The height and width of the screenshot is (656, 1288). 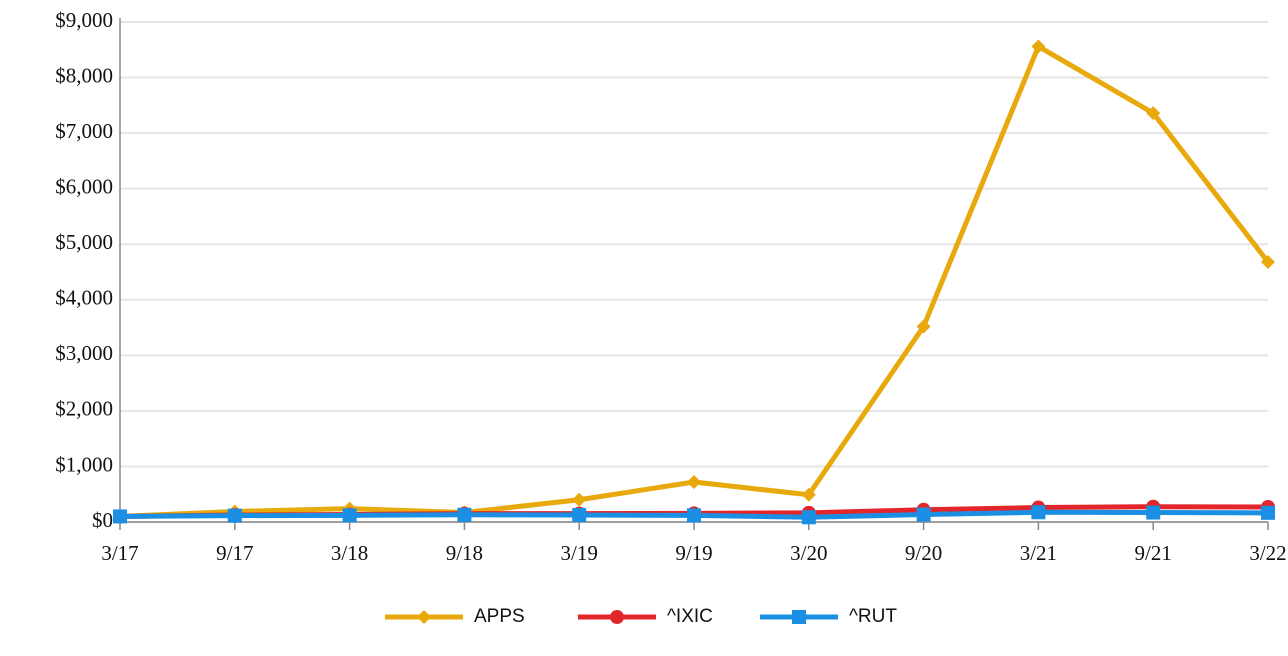 I want to click on x-tick-label: 9/18, so click(x=464, y=553).